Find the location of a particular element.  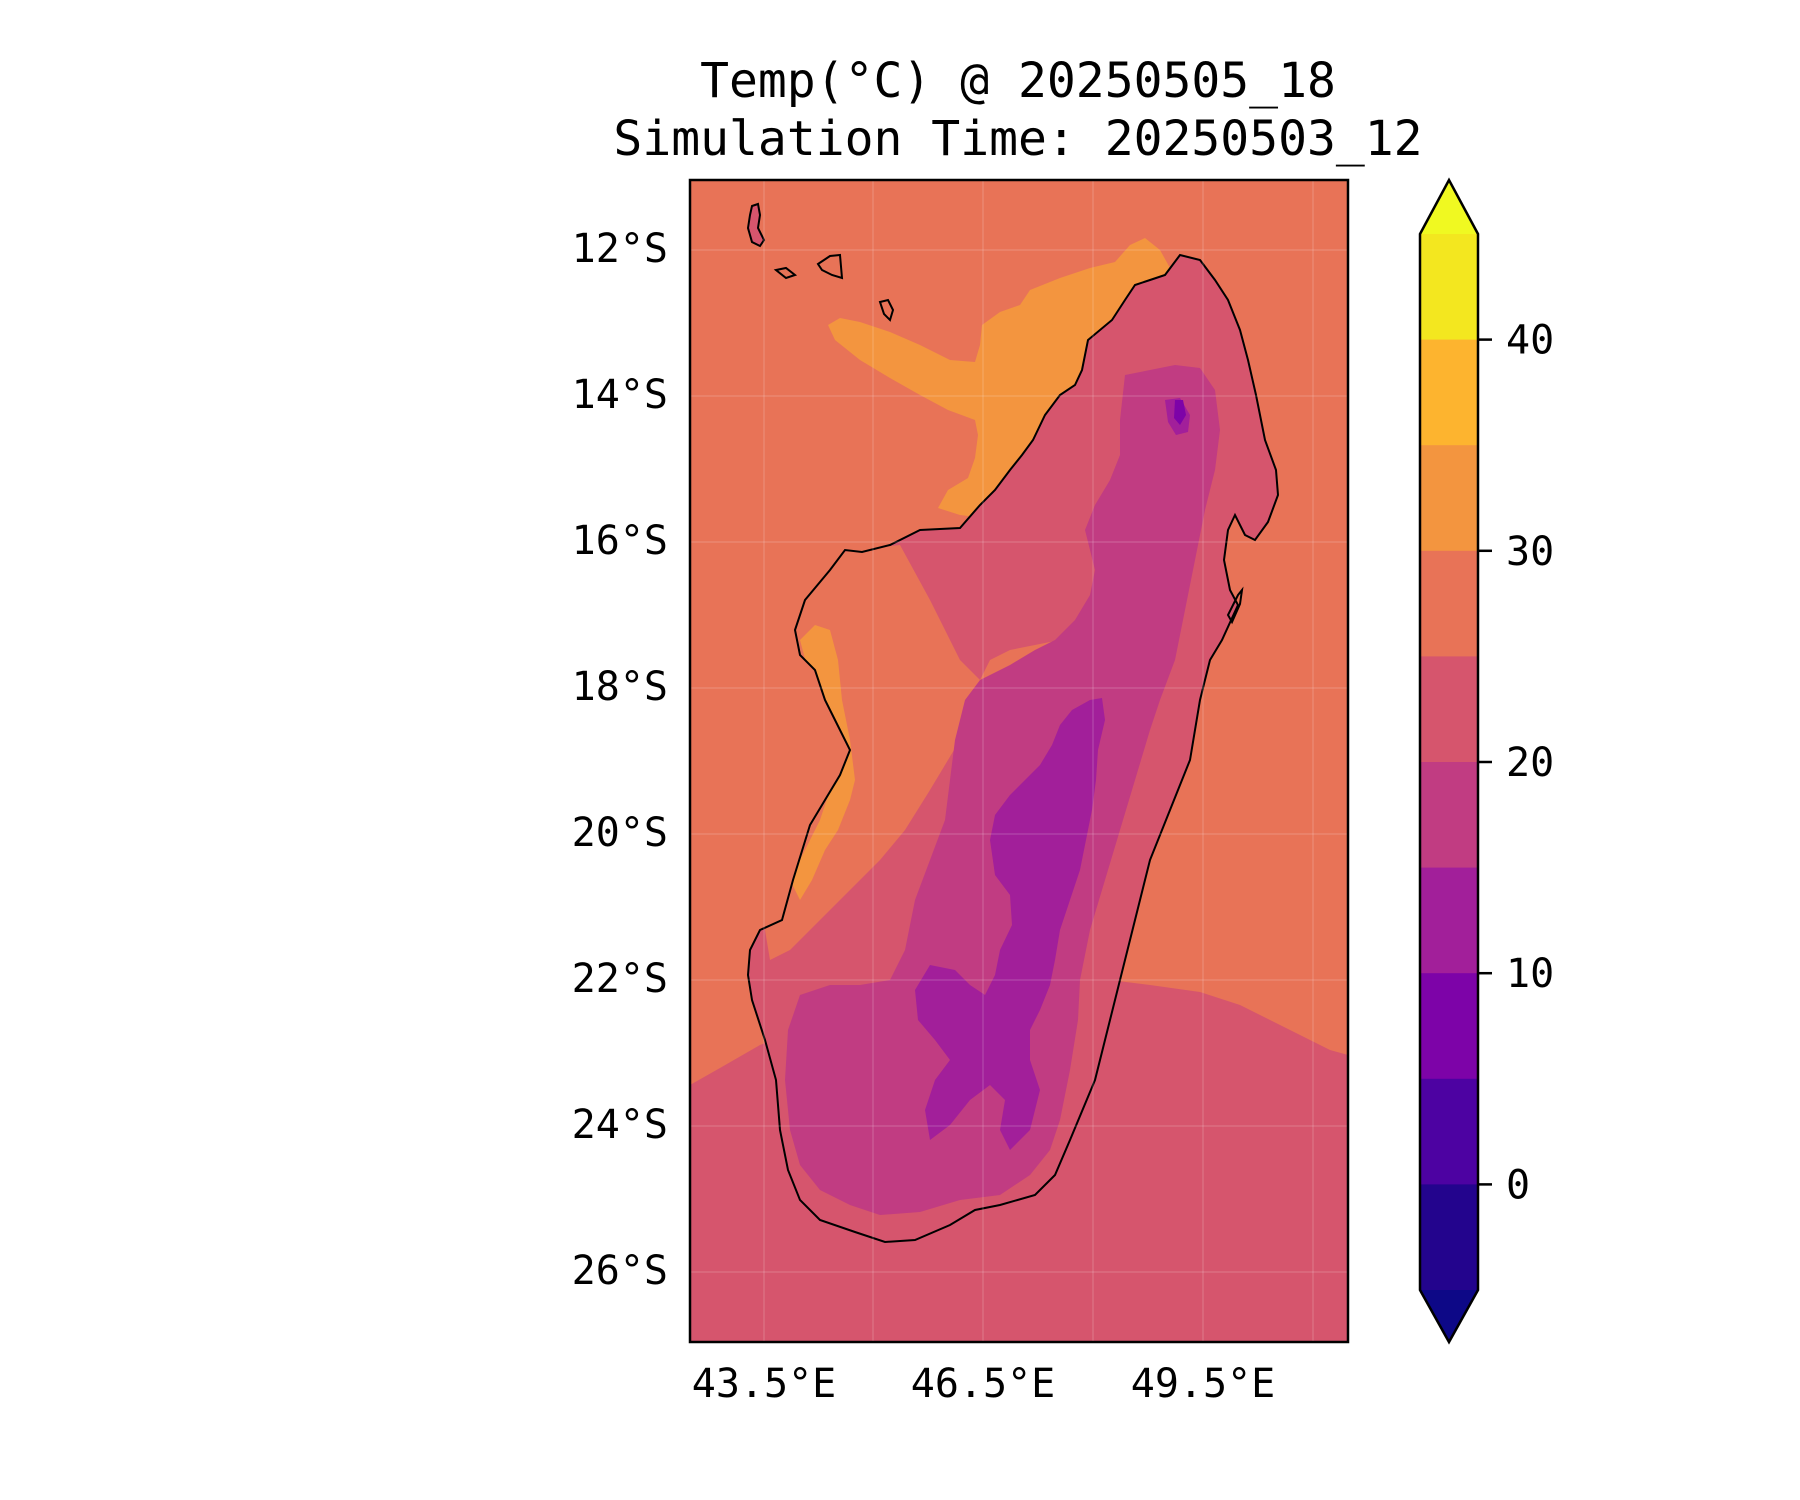

chart-title-line1: Temp(°C) @ 20250505_18 is located at coordinates (1018, 81).